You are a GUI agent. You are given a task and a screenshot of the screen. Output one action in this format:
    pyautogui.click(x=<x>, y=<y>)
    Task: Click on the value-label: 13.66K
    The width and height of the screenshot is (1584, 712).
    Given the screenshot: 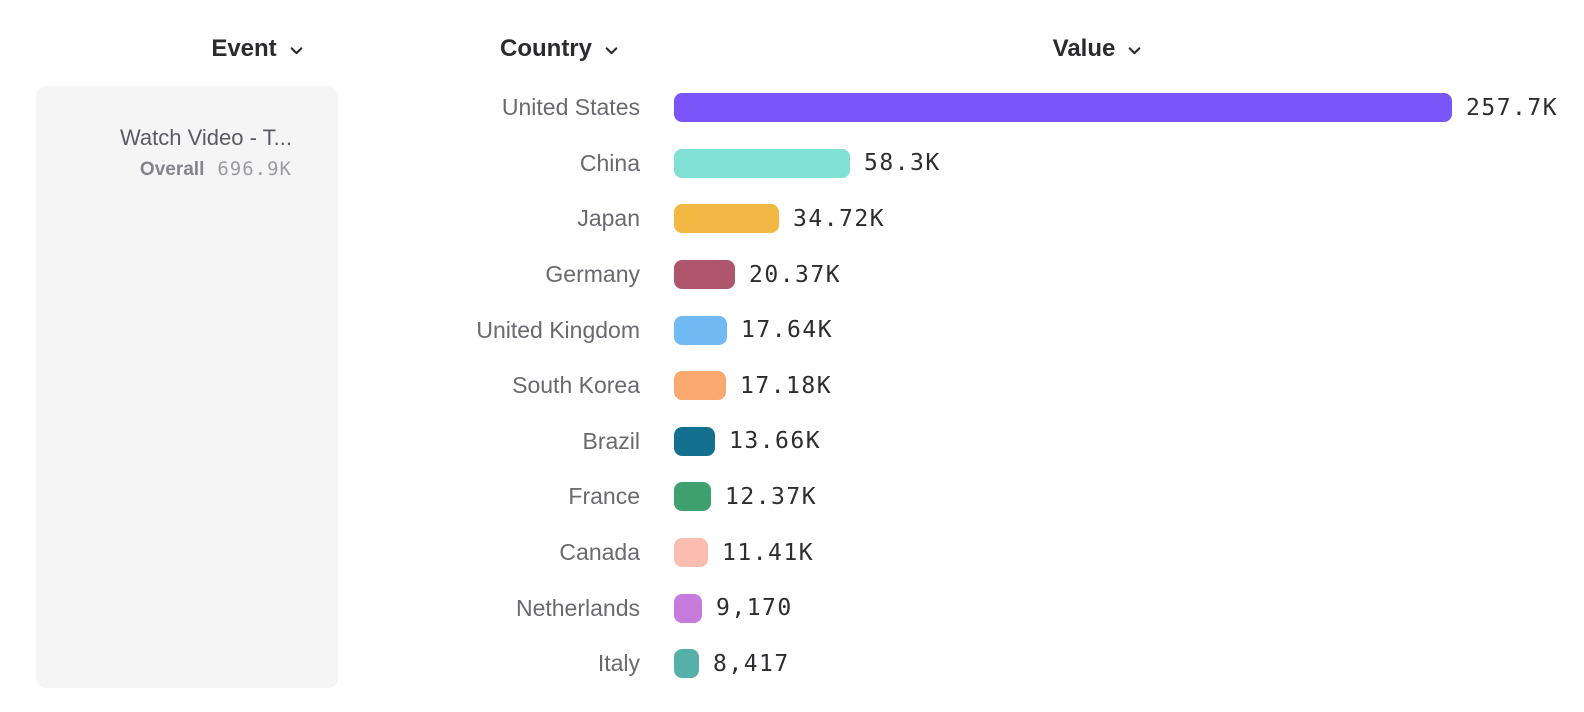 What is the action you would take?
    pyautogui.click(x=775, y=441)
    